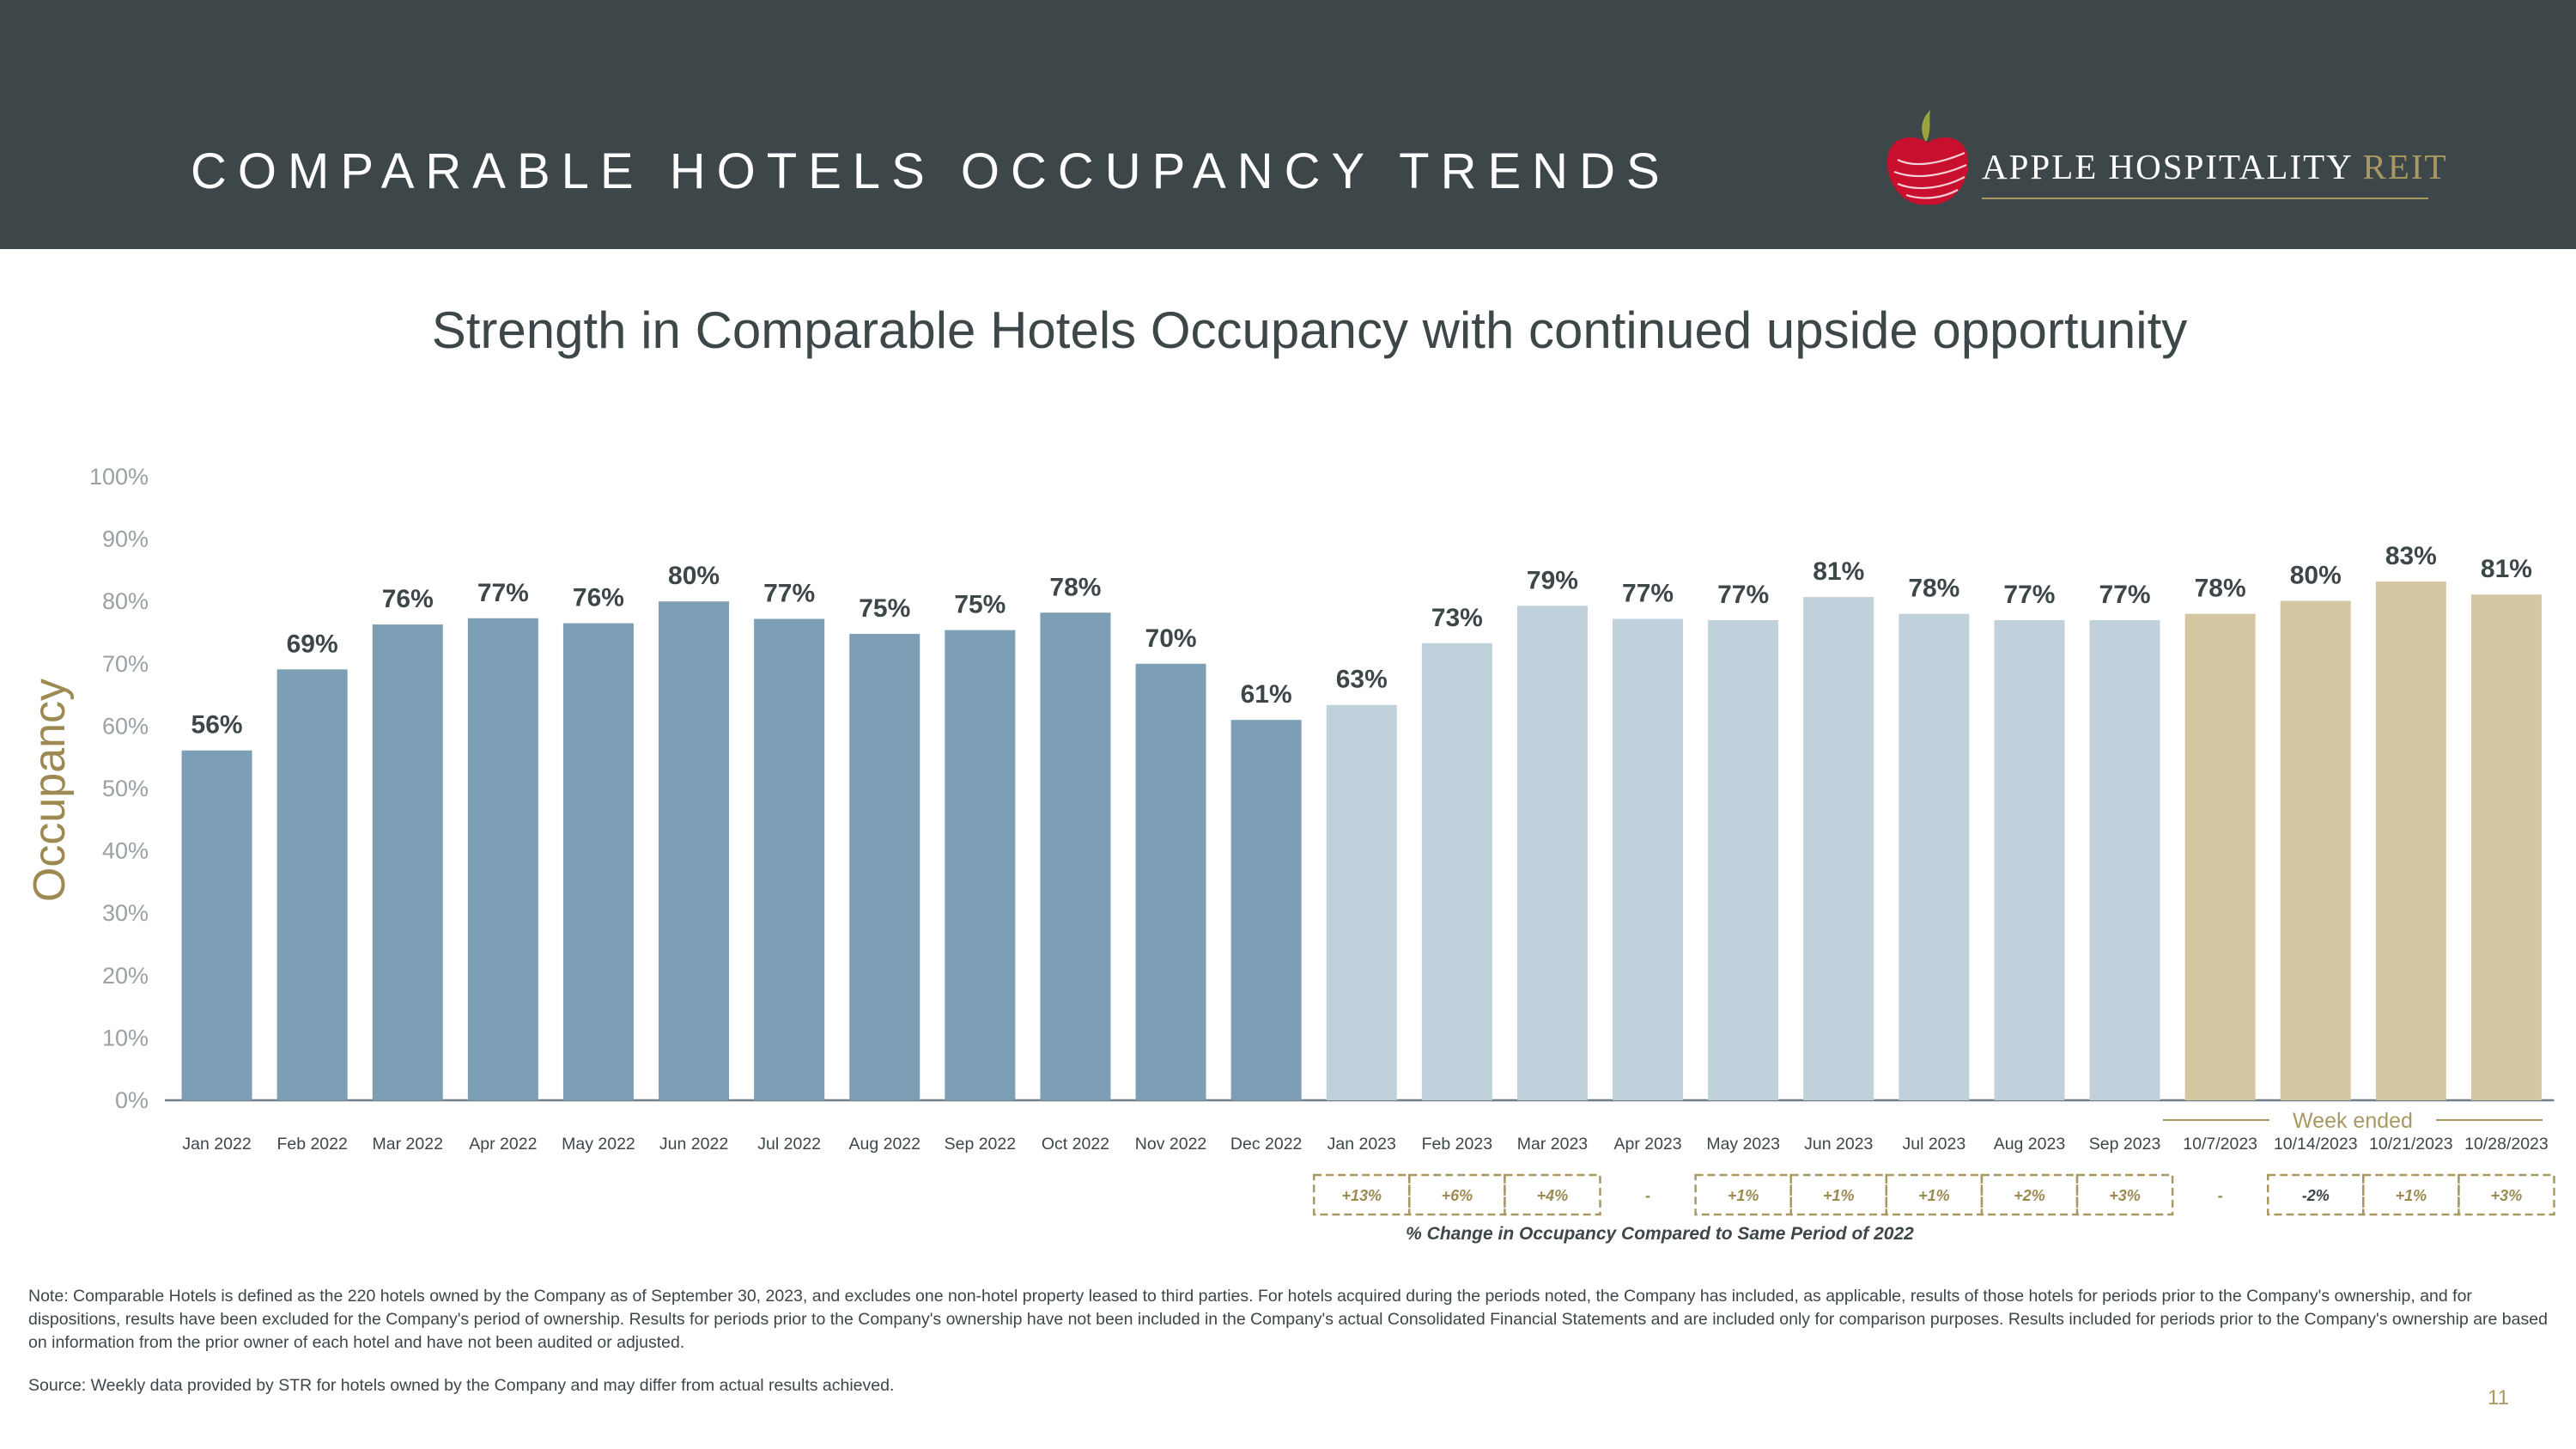 Image resolution: width=2576 pixels, height=1449 pixels. I want to click on bar-sep-2022, so click(980, 865).